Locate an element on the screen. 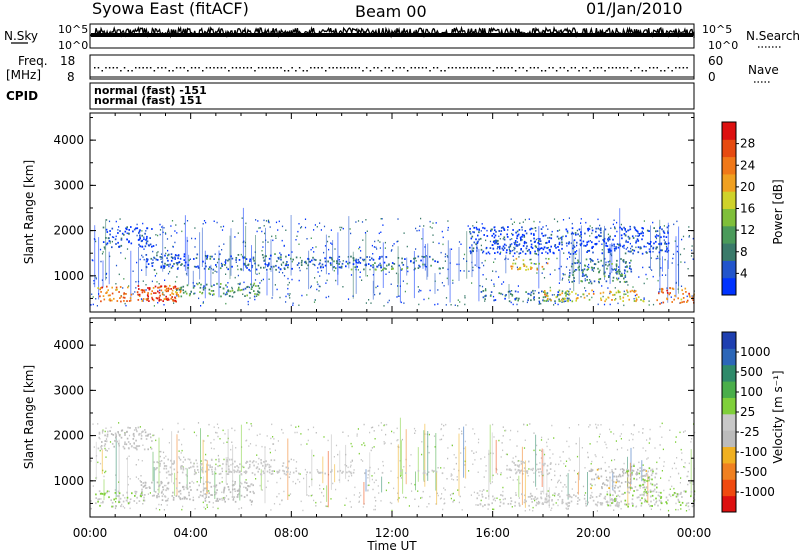 This screenshot has height=554, width=800. ytick-label: 1000 is located at coordinates (68, 481).